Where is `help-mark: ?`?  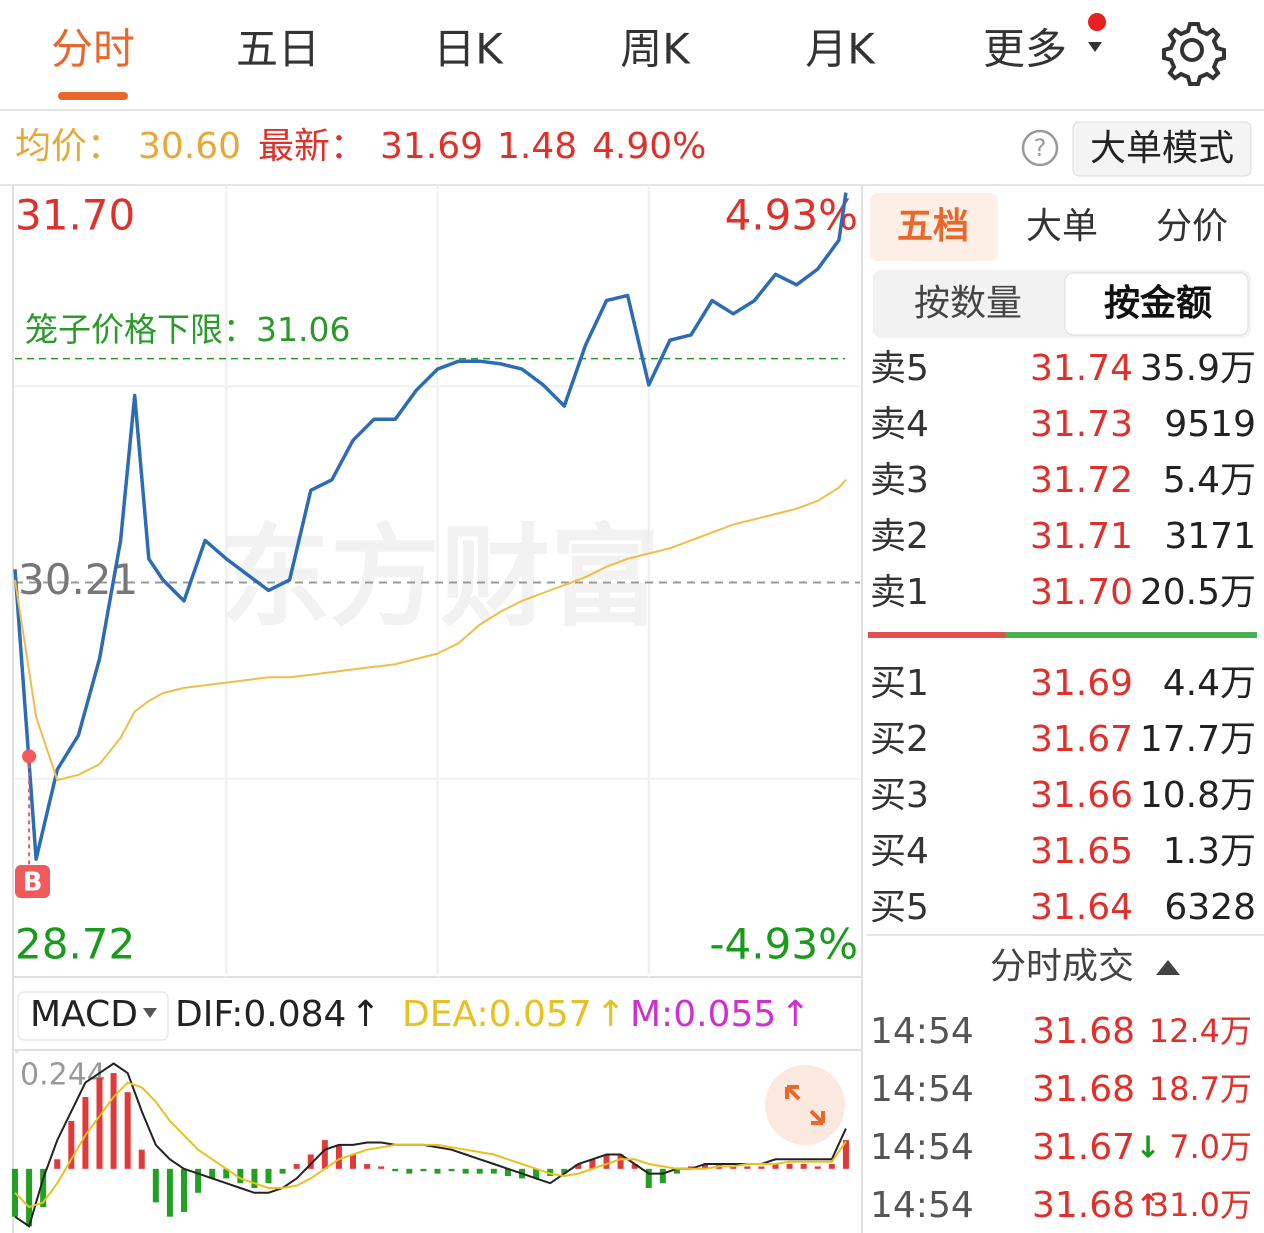
help-mark: ? is located at coordinates (1040, 148).